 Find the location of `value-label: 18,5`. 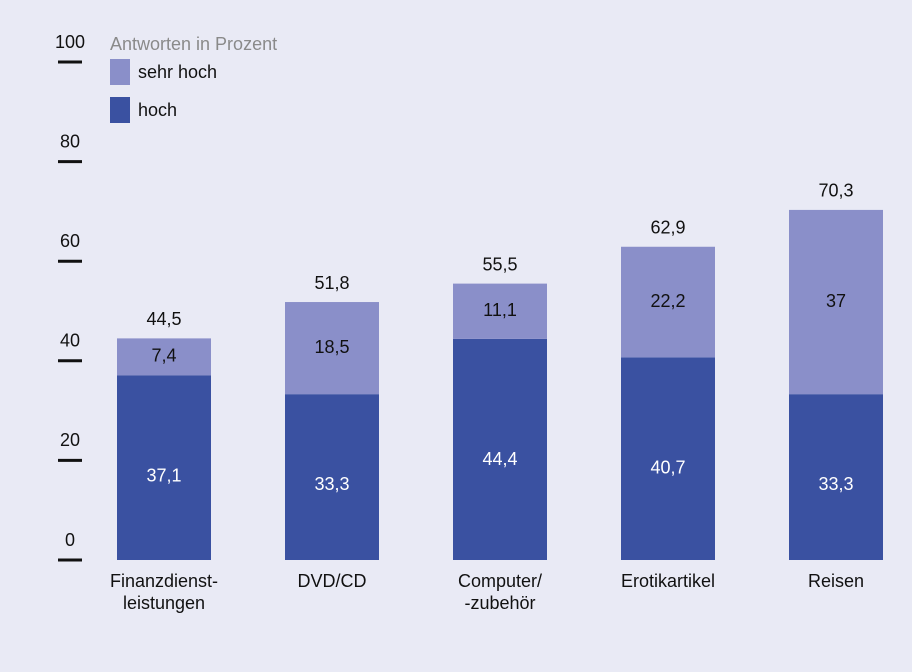

value-label: 18,5 is located at coordinates (331, 347).